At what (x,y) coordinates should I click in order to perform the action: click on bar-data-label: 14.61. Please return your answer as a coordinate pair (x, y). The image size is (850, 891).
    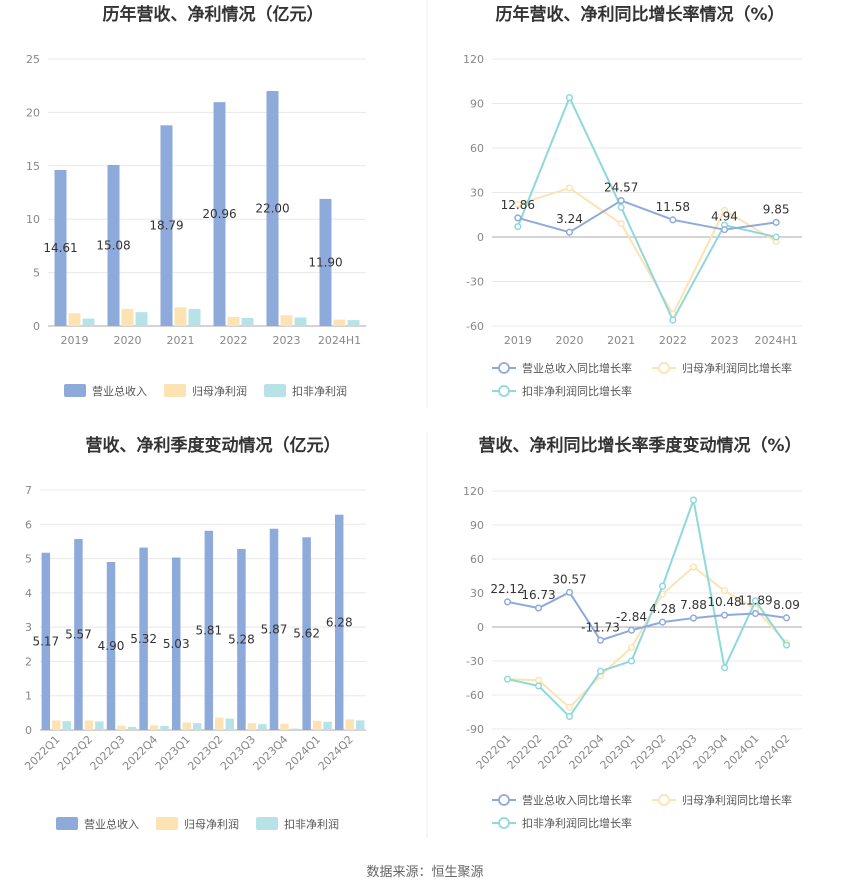
    Looking at the image, I should click on (60, 248).